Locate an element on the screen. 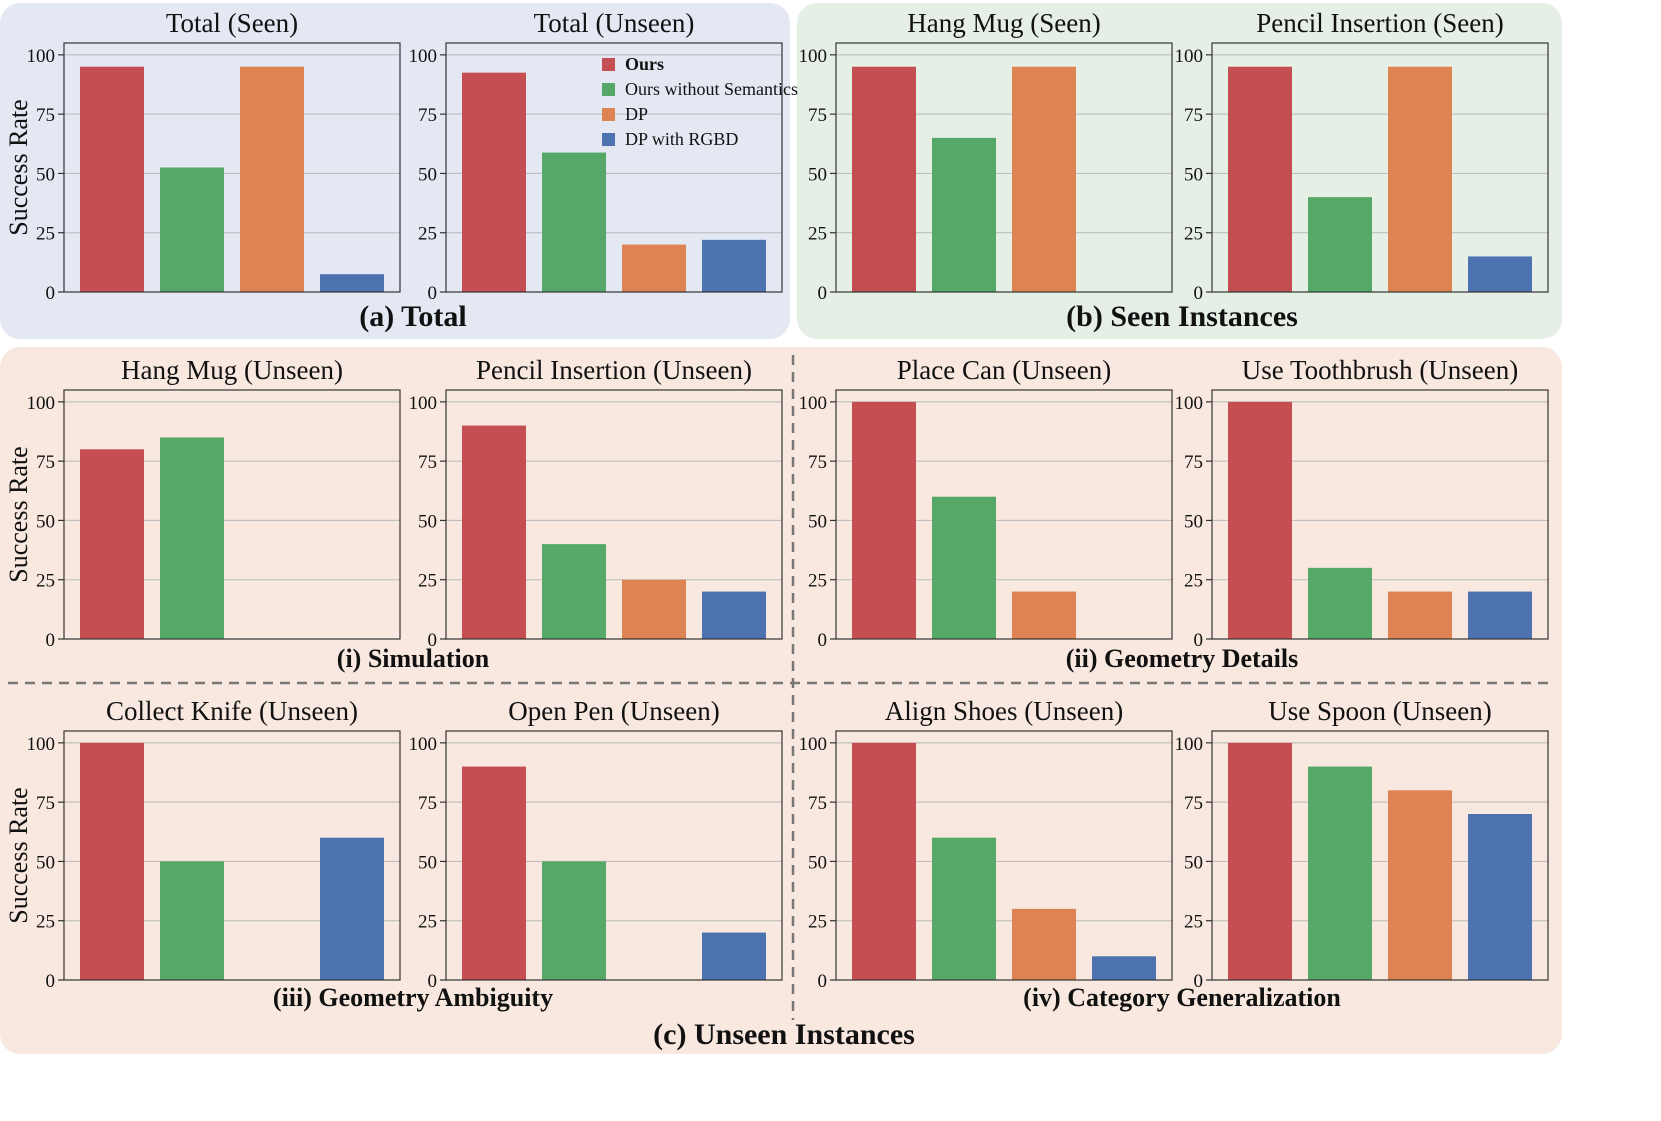 Image resolution: width=1661 pixels, height=1121 pixels. legend-item-dp-with-rgbd: DP with RGBD is located at coordinates (700, 139).